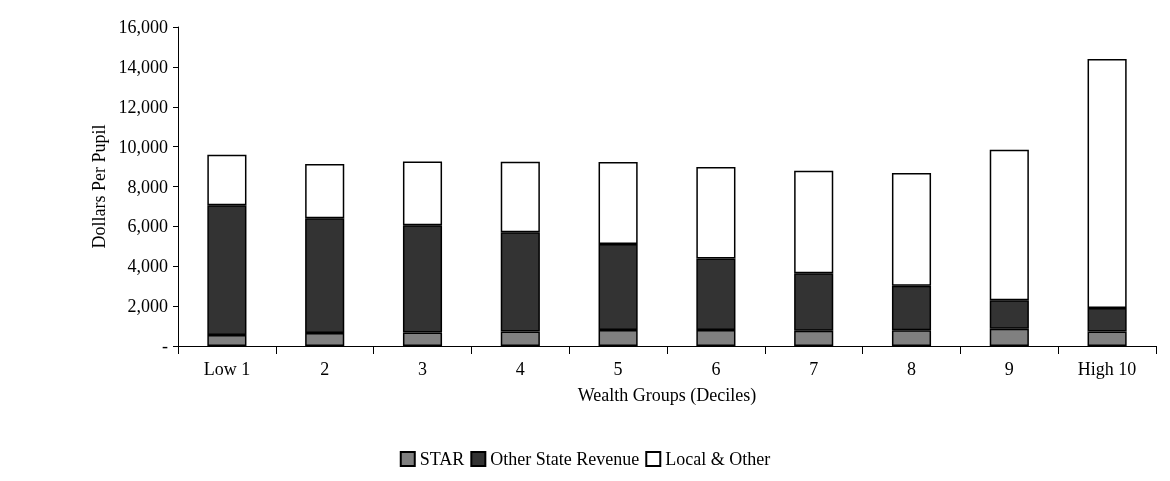  Describe the element at coordinates (227, 369) in the screenshot. I see `x-tick-label: Low 1` at that location.